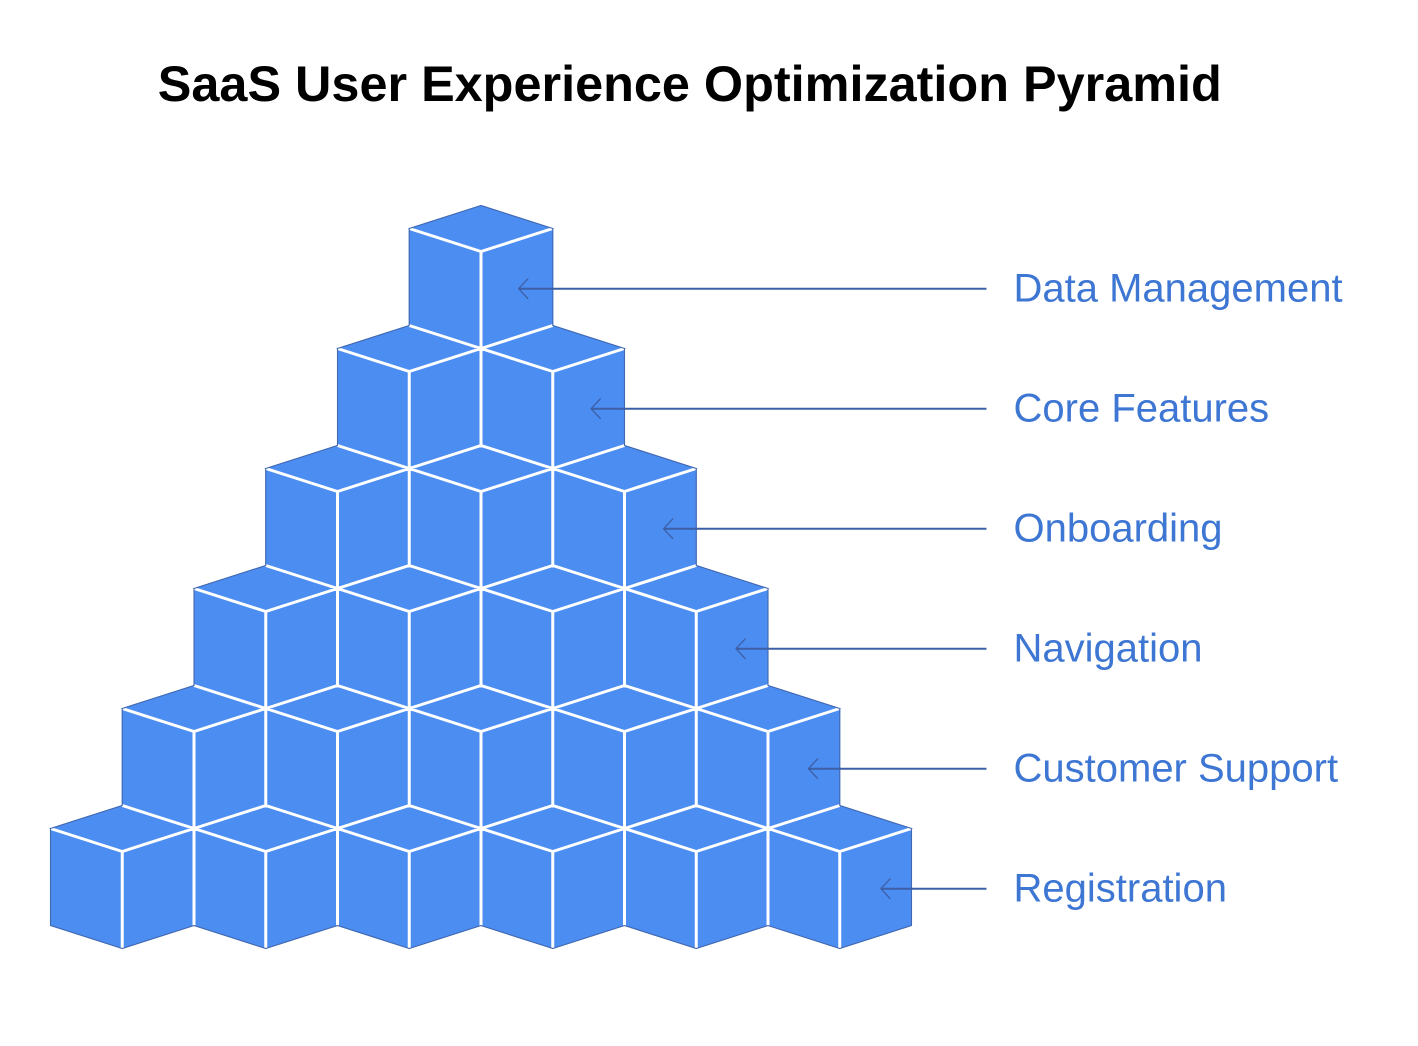 This screenshot has width=1418, height=1046. What do you see at coordinates (1142, 408) in the screenshot?
I see `svg-text: Core Features` at bounding box center [1142, 408].